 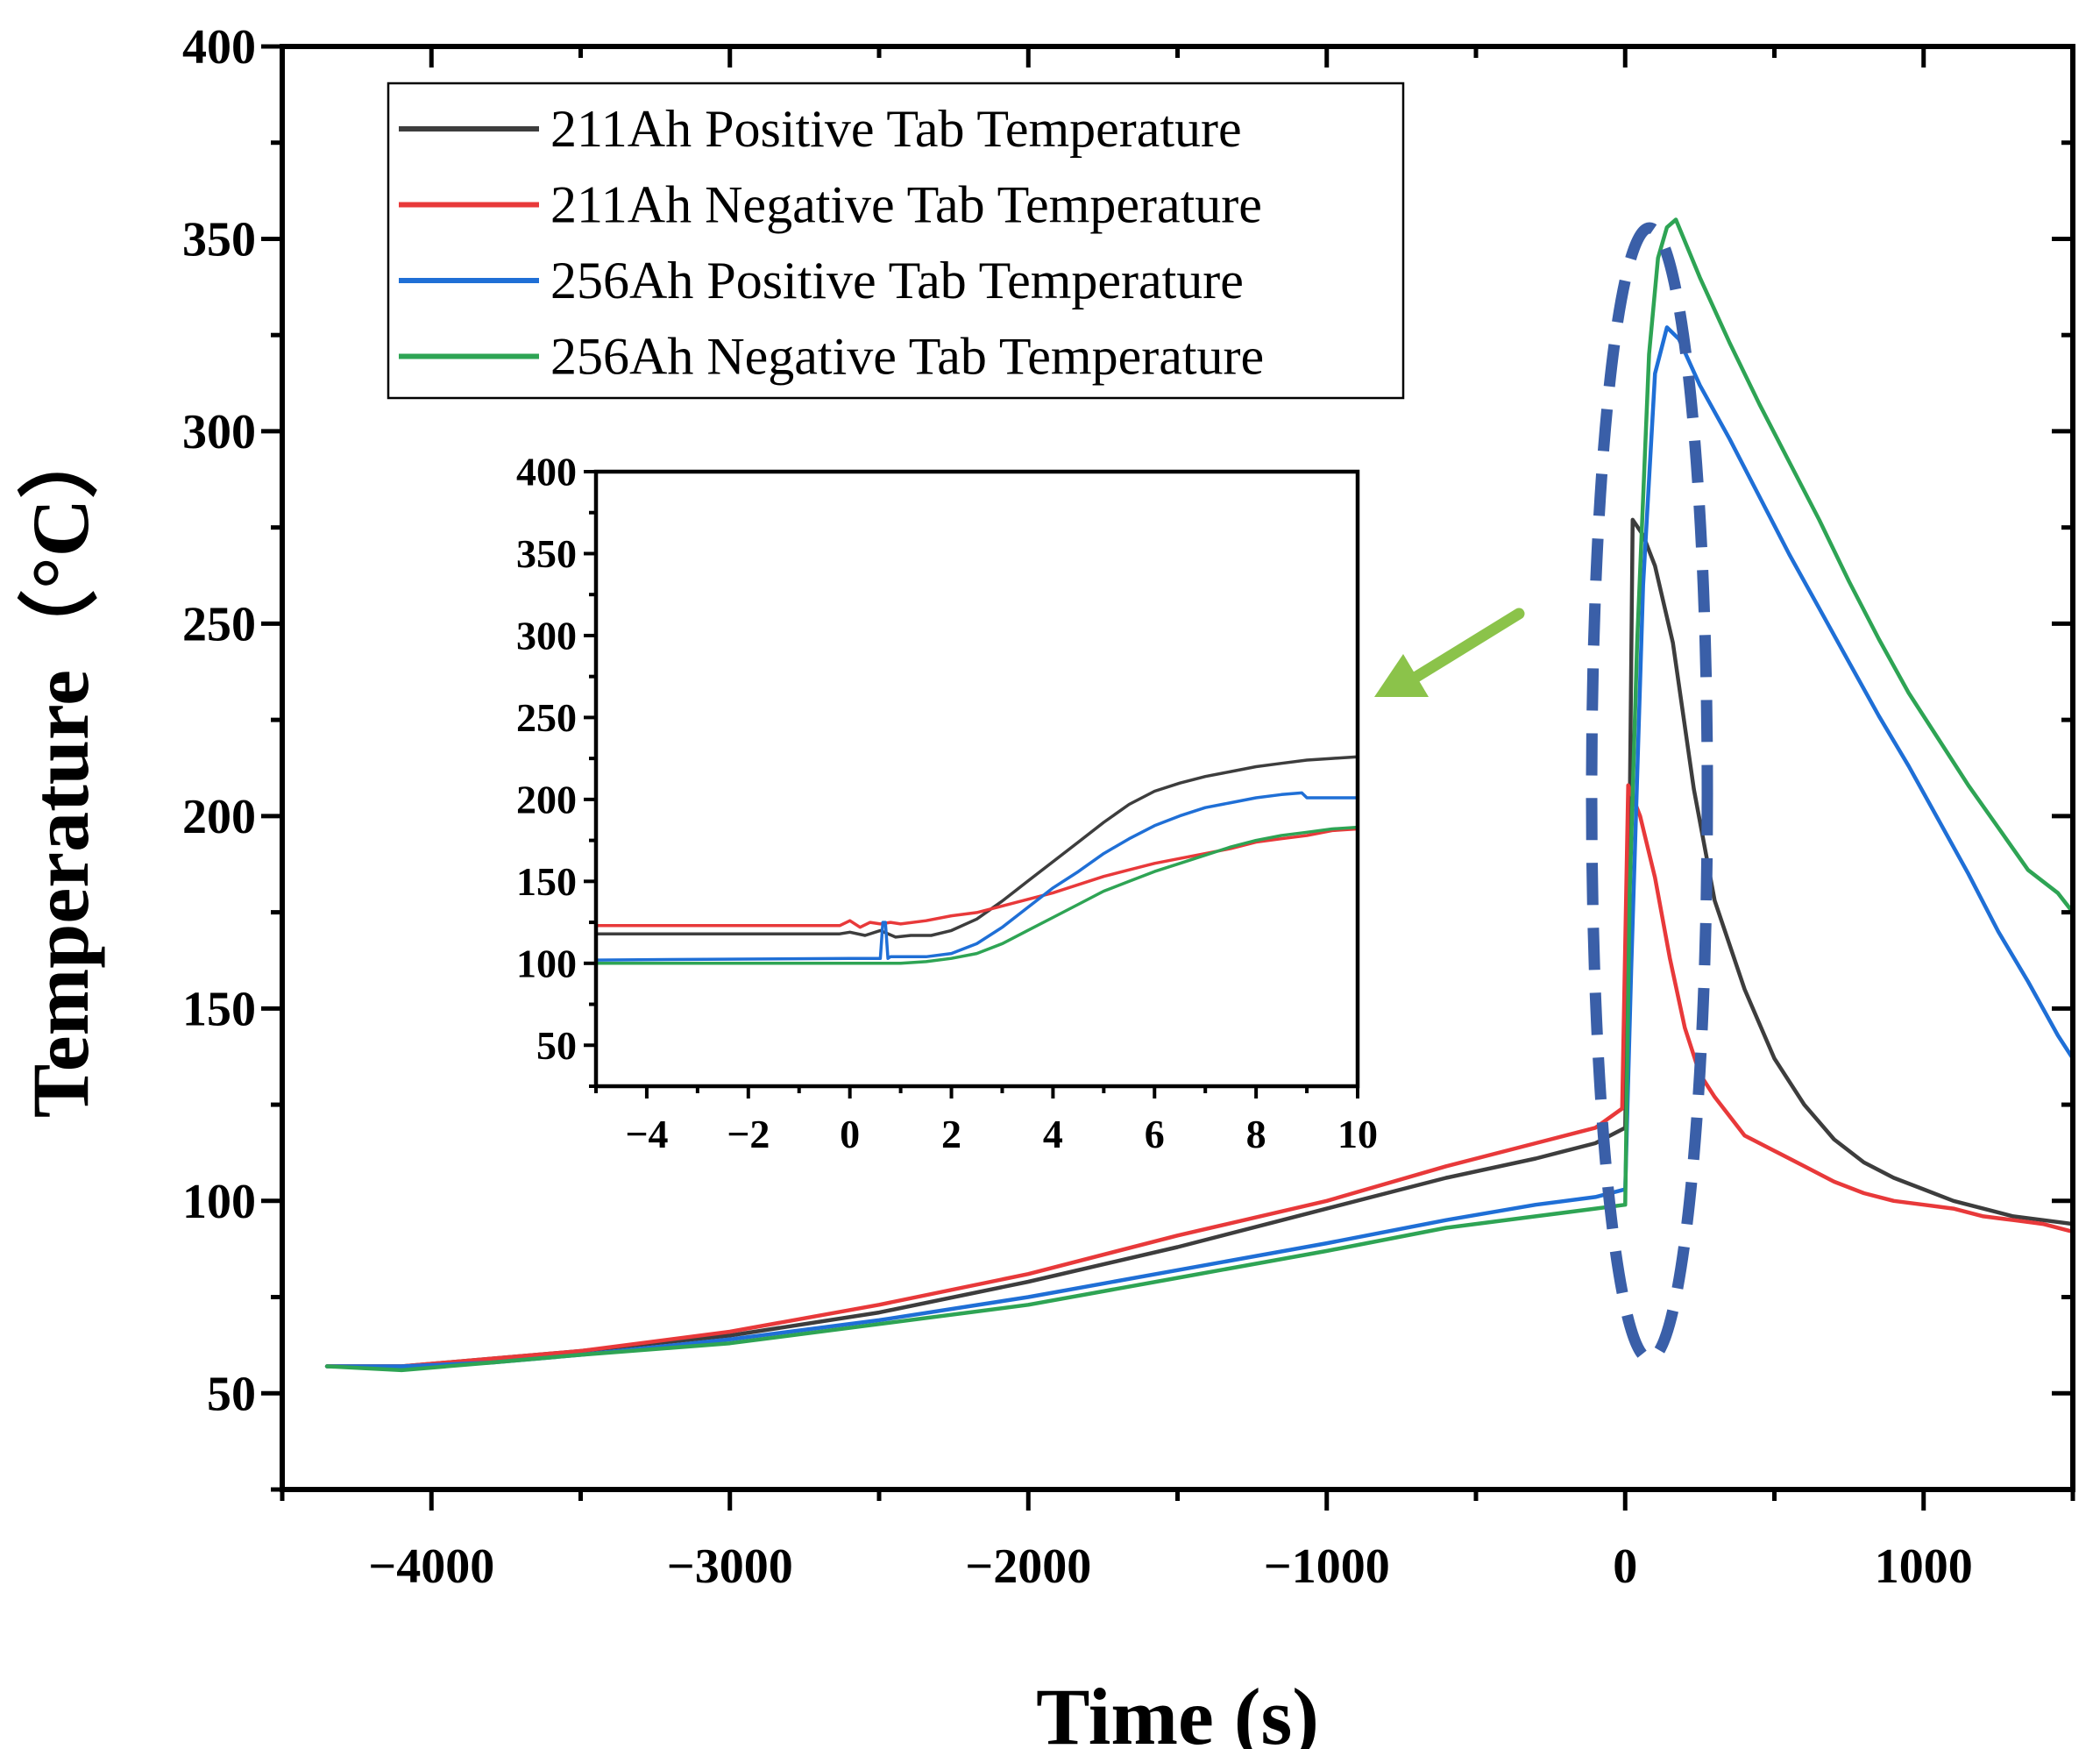 What do you see at coordinates (1625, 1566) in the screenshot?
I see `main-x-tick-label: 0` at bounding box center [1625, 1566].